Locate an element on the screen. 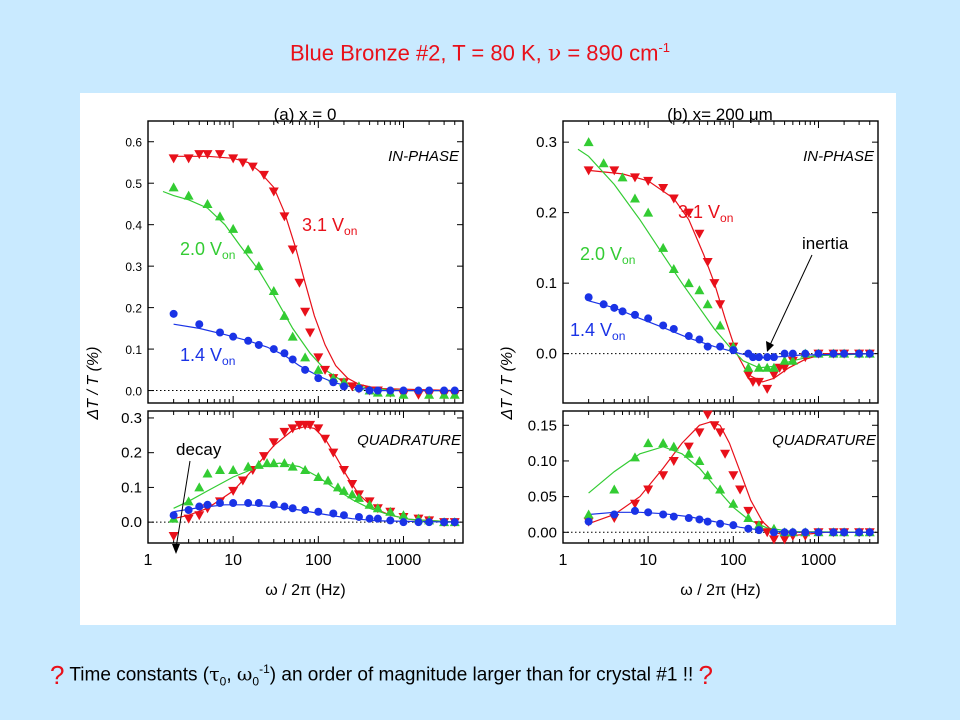  y-tick-label: 0.4 is located at coordinates (133, 226).